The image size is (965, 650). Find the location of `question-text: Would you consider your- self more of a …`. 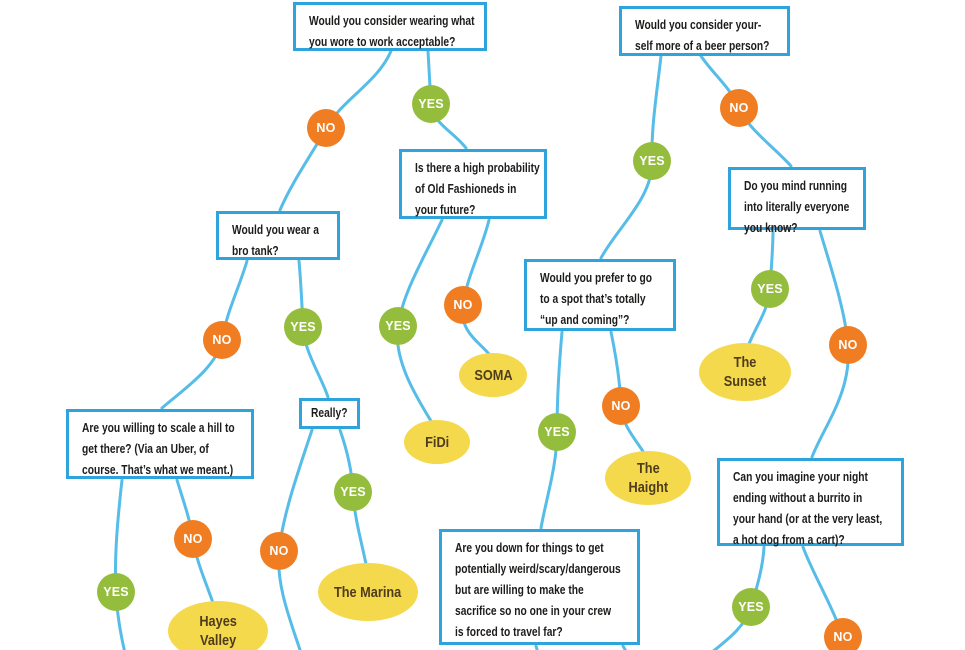

question-text: Would you consider your- self more of a … is located at coordinates (702, 35).